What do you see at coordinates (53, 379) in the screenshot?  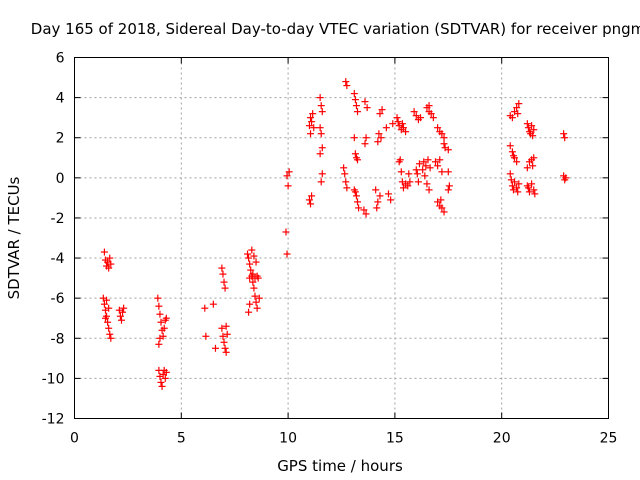 I see `y-tick-label: -10` at bounding box center [53, 379].